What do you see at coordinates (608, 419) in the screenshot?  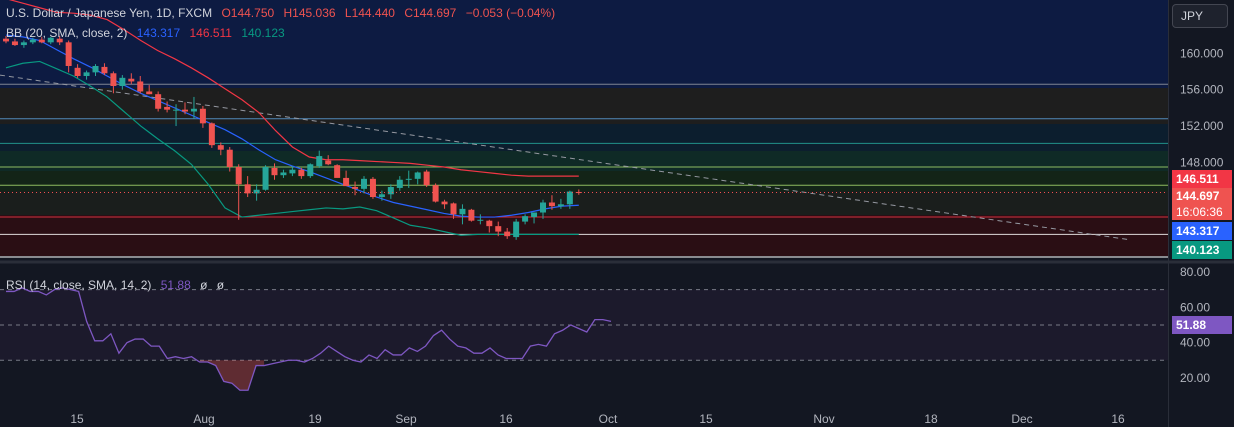 I see `time-tick-label: Oct` at bounding box center [608, 419].